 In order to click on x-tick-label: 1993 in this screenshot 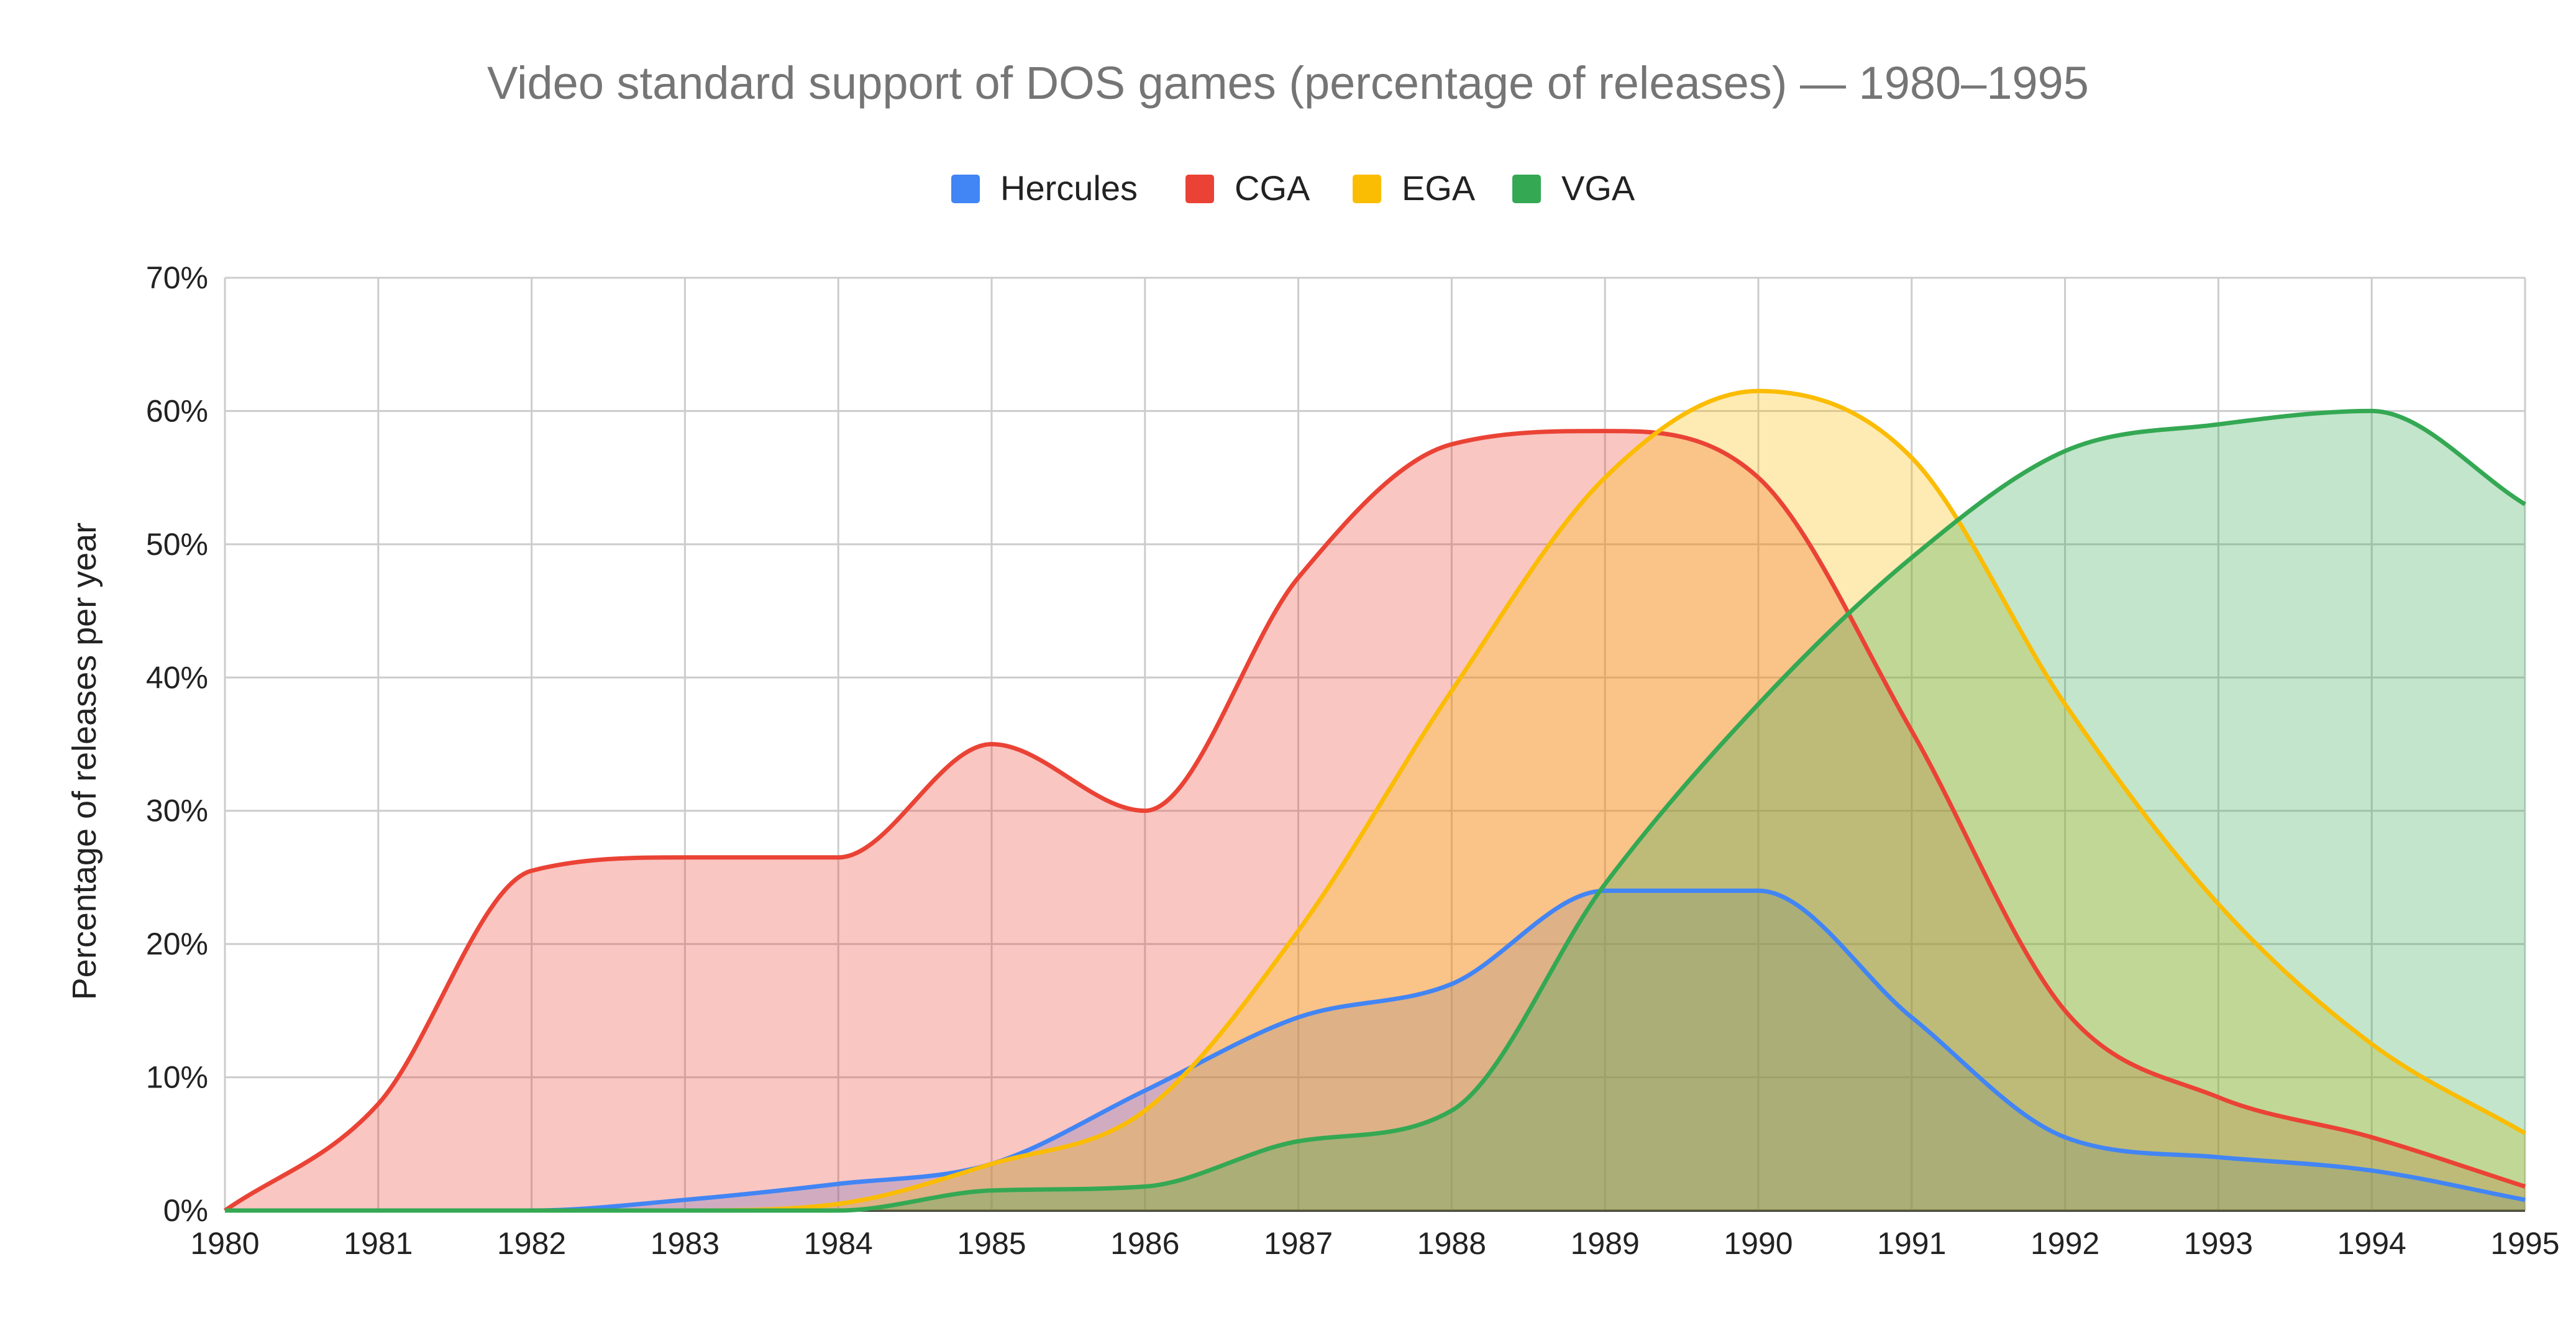, I will do `click(2218, 1243)`.